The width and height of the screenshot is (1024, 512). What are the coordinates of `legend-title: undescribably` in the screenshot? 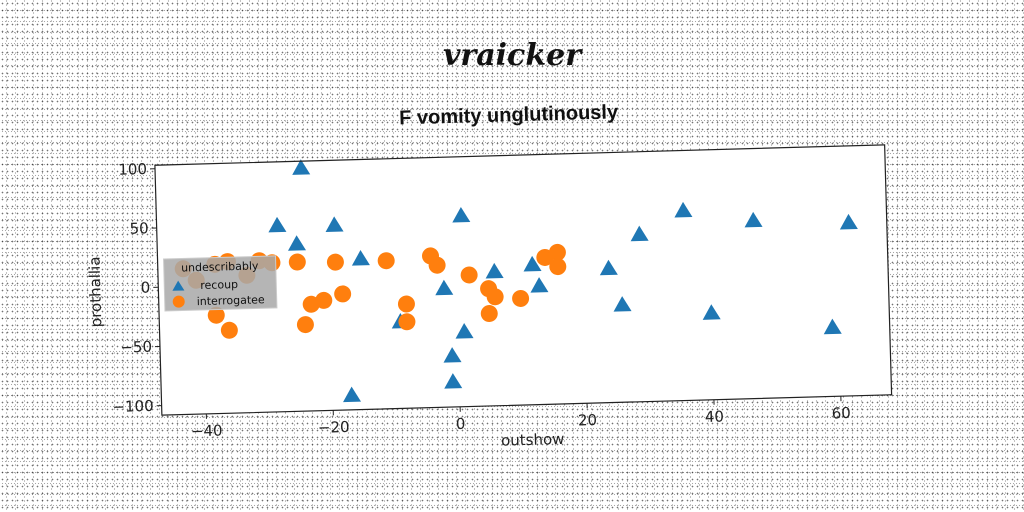 It's located at (220, 266).